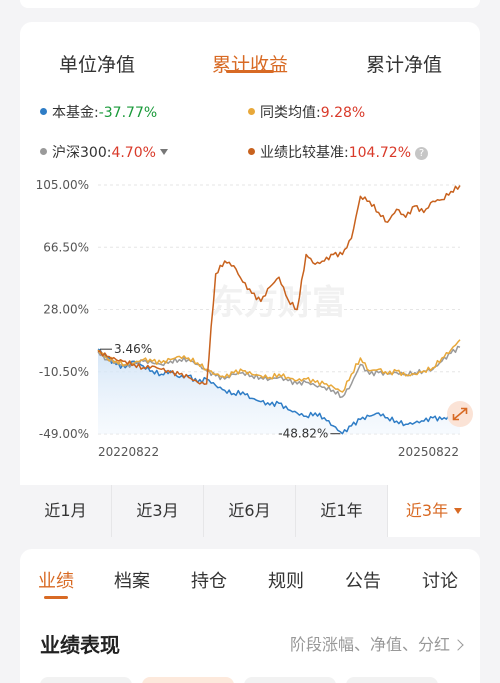 The image size is (500, 683). I want to click on legend-csi300-label: 沪深300:, so click(82, 153).